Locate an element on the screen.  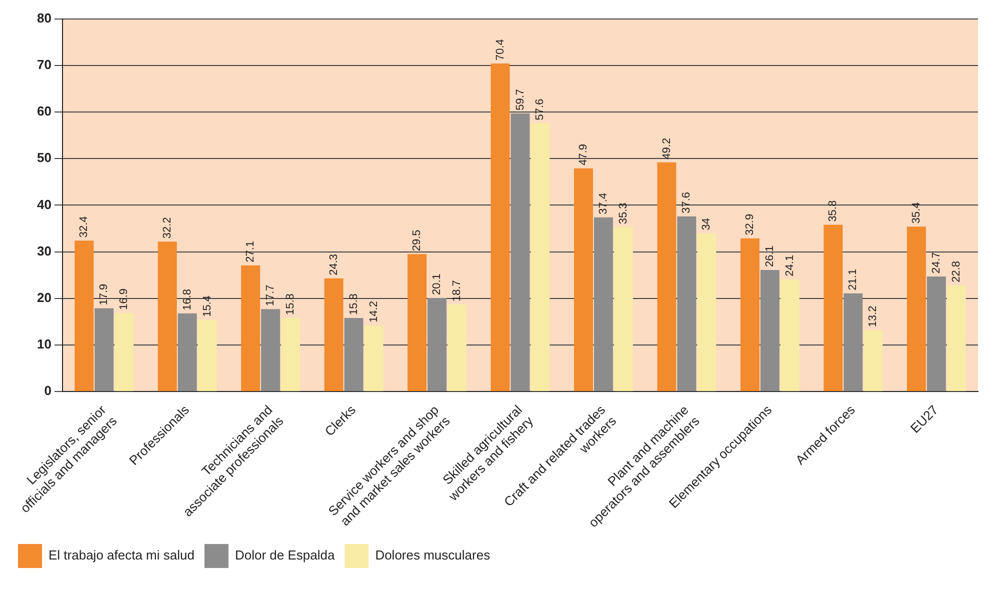
data-label: 24.3 is located at coordinates (334, 265).